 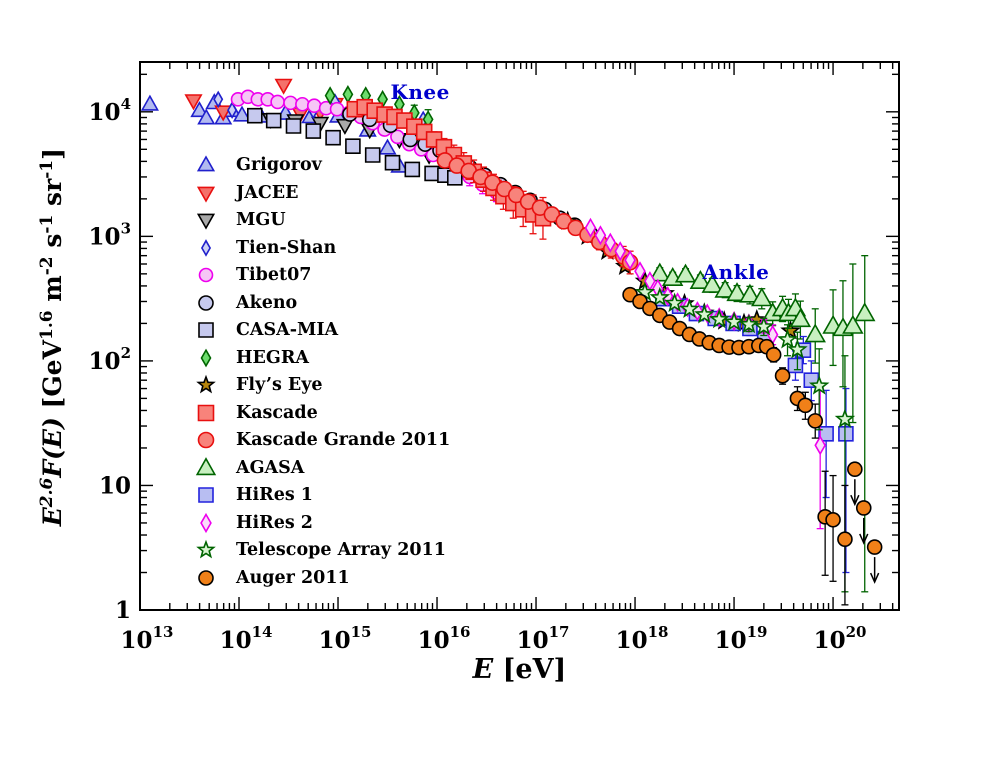 I want to click on legend-label-hegra: HEGRA, so click(x=272, y=357).